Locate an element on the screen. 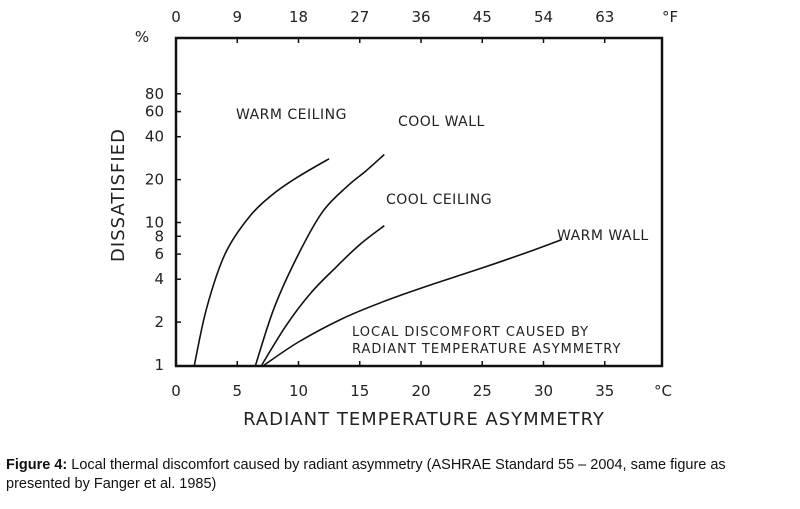 This screenshot has width=800, height=509. annotation-line-1: LOCAL DISCOMFORT CAUSED BY is located at coordinates (470, 332).